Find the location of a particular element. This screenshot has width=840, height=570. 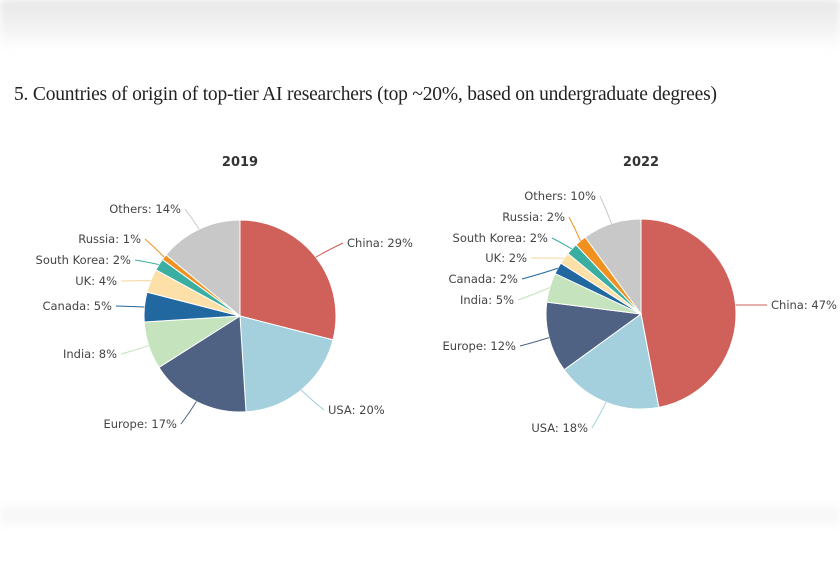

data-label-russia: Russia: 1% is located at coordinates (109, 239).